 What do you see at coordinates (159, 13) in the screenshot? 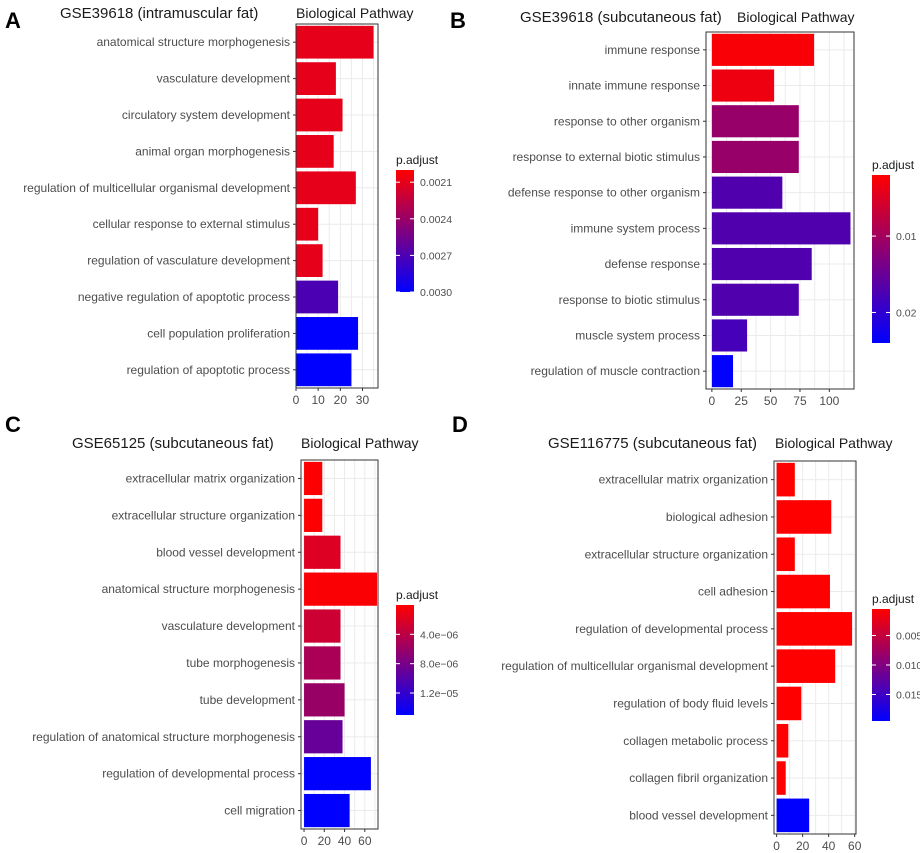
I see `panel-title: GSE39618 (intramuscular fat)` at bounding box center [159, 13].